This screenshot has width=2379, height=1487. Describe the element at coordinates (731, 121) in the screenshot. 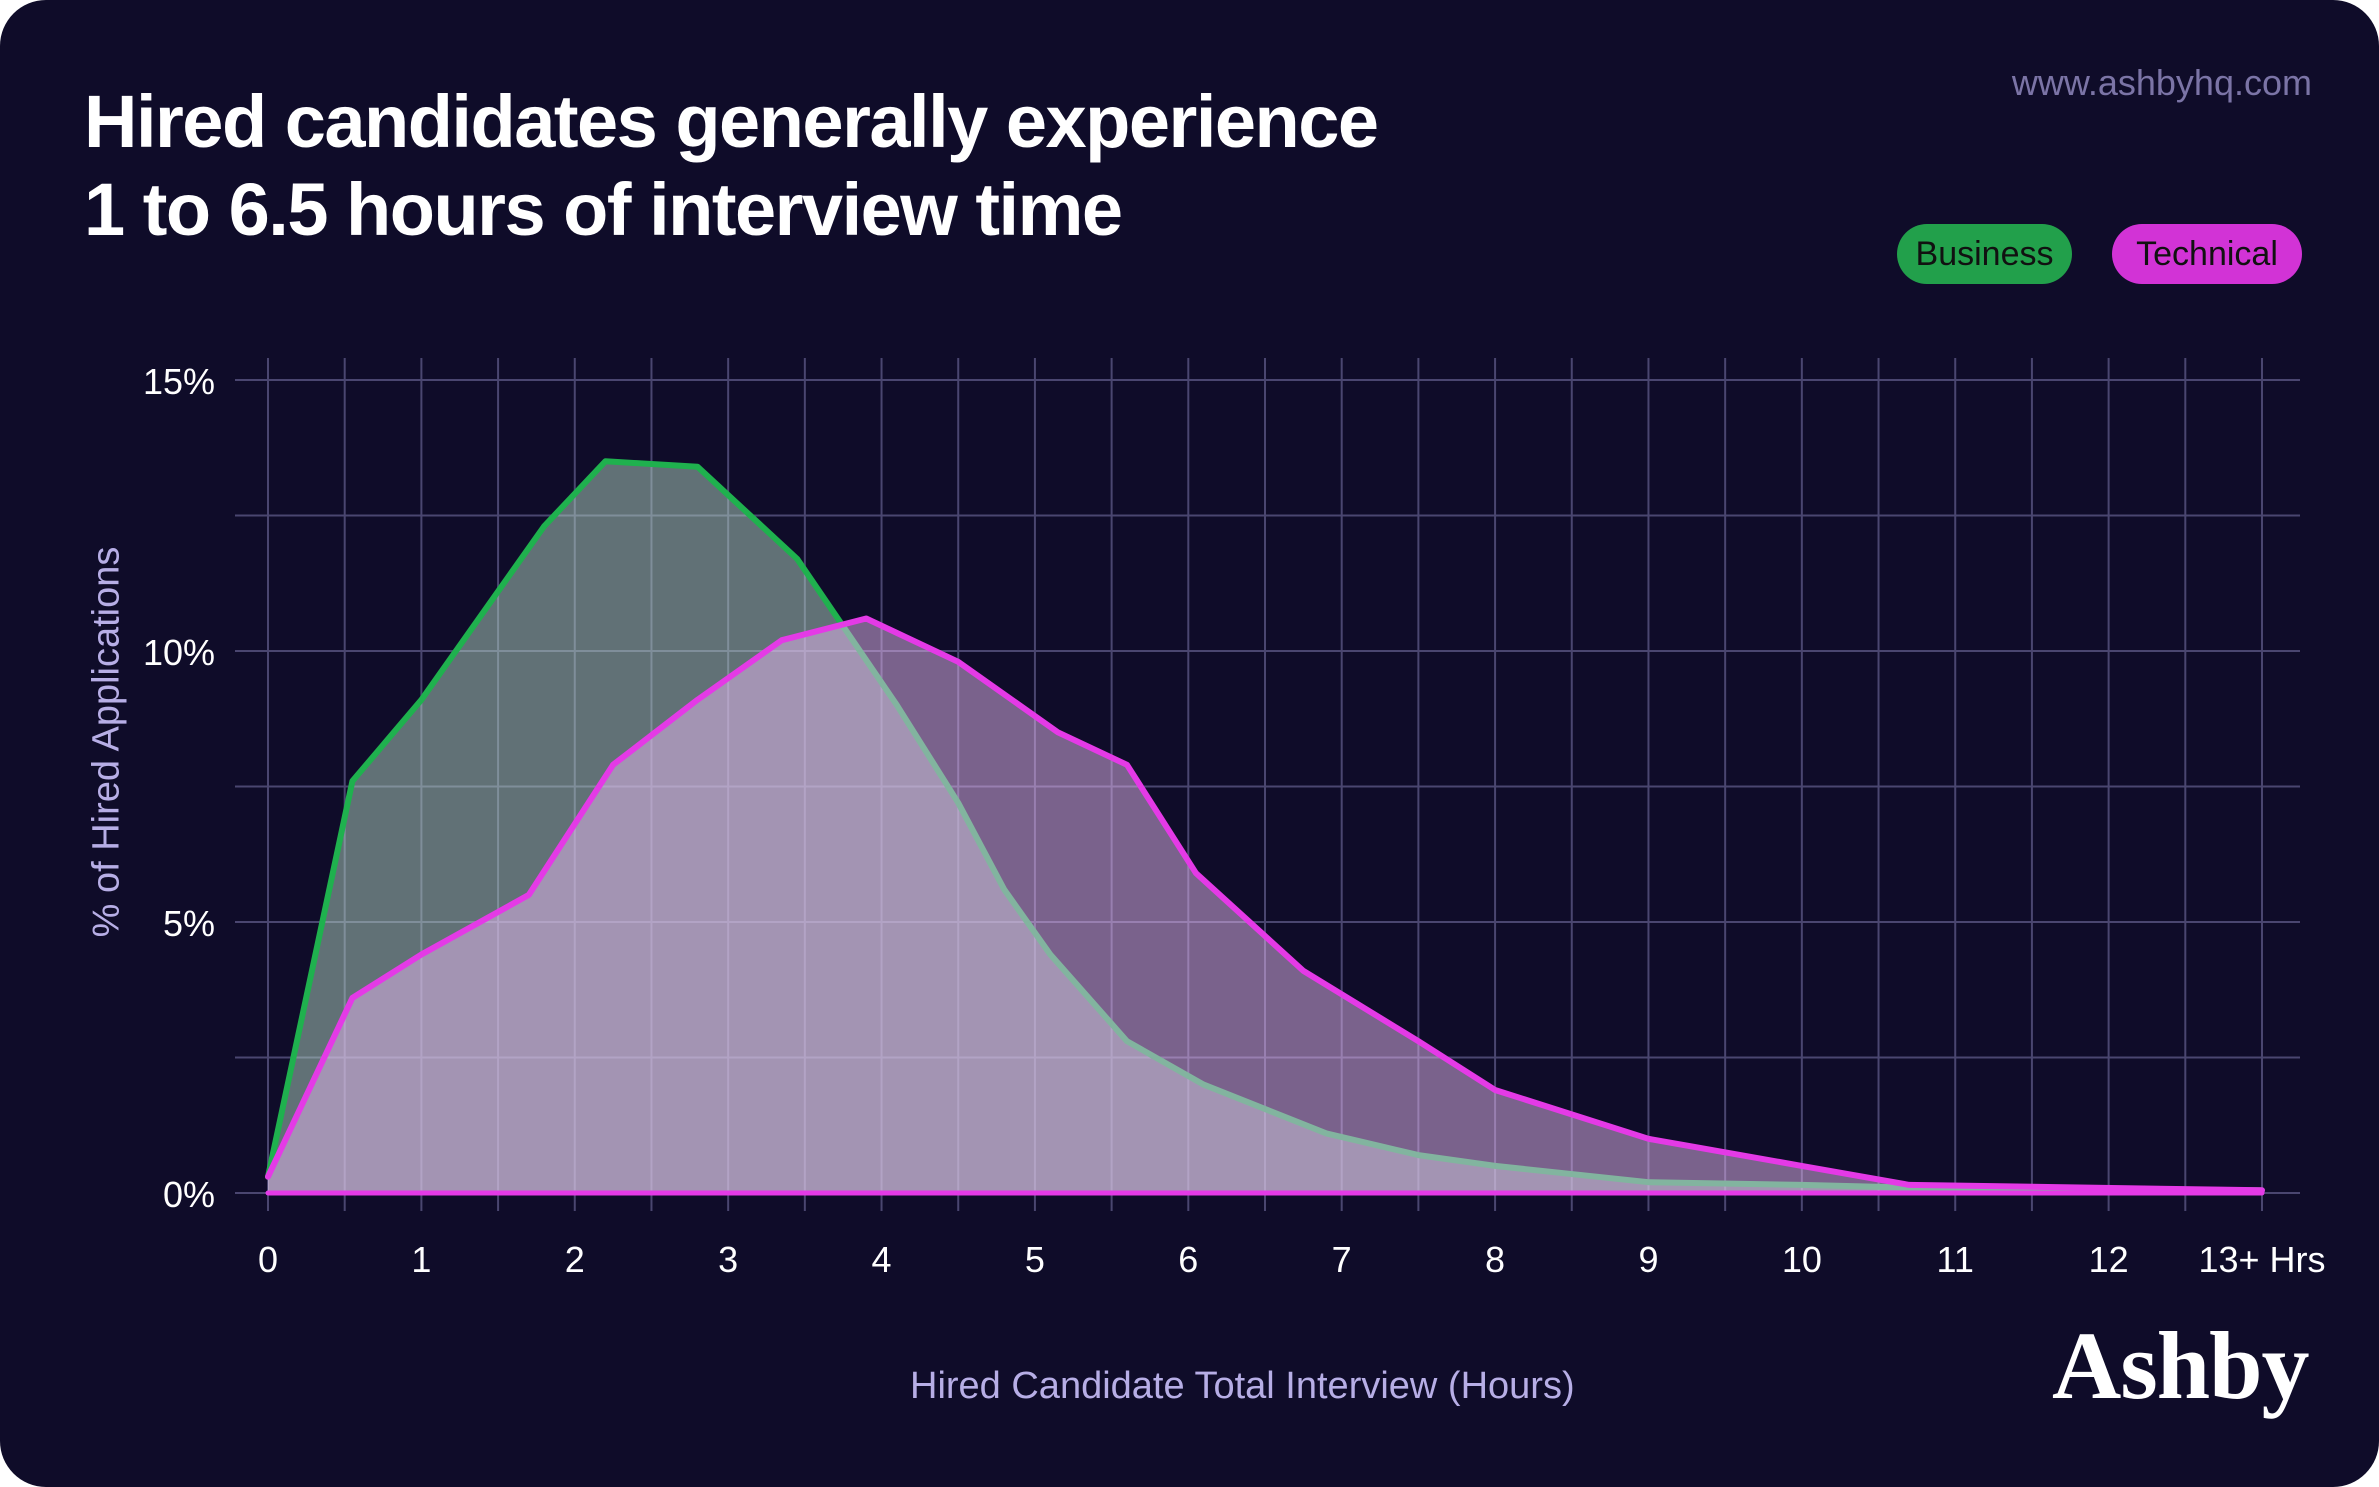

I see `title-line-1: Hired candidates generally experience` at that location.